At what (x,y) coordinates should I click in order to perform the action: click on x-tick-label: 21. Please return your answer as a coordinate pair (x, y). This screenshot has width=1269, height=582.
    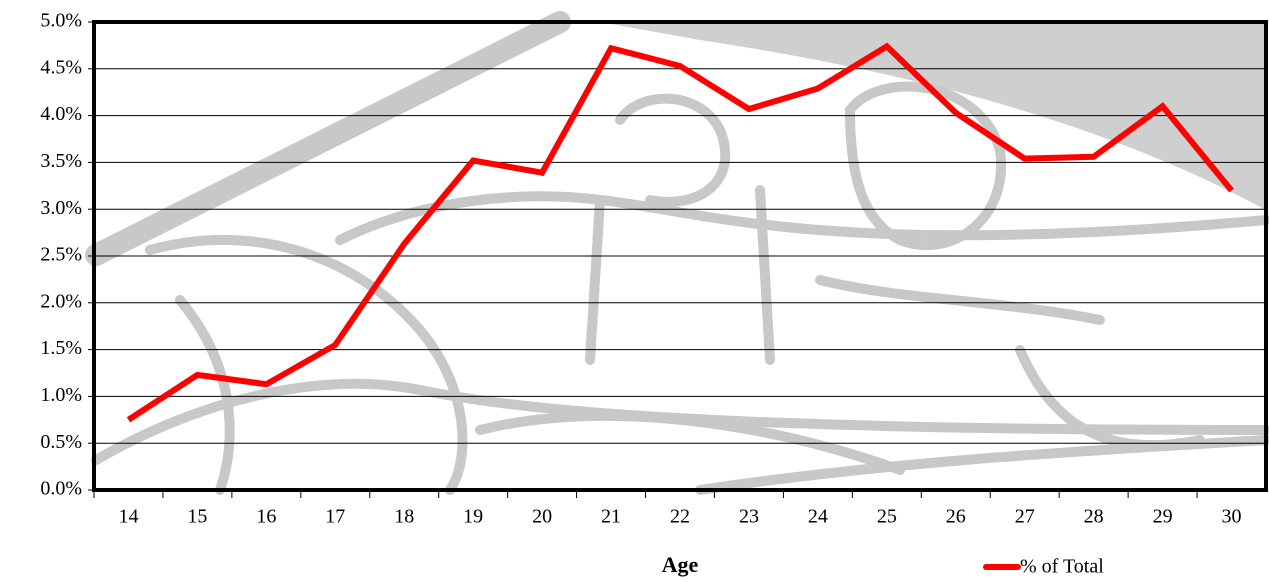
    Looking at the image, I should click on (611, 517).